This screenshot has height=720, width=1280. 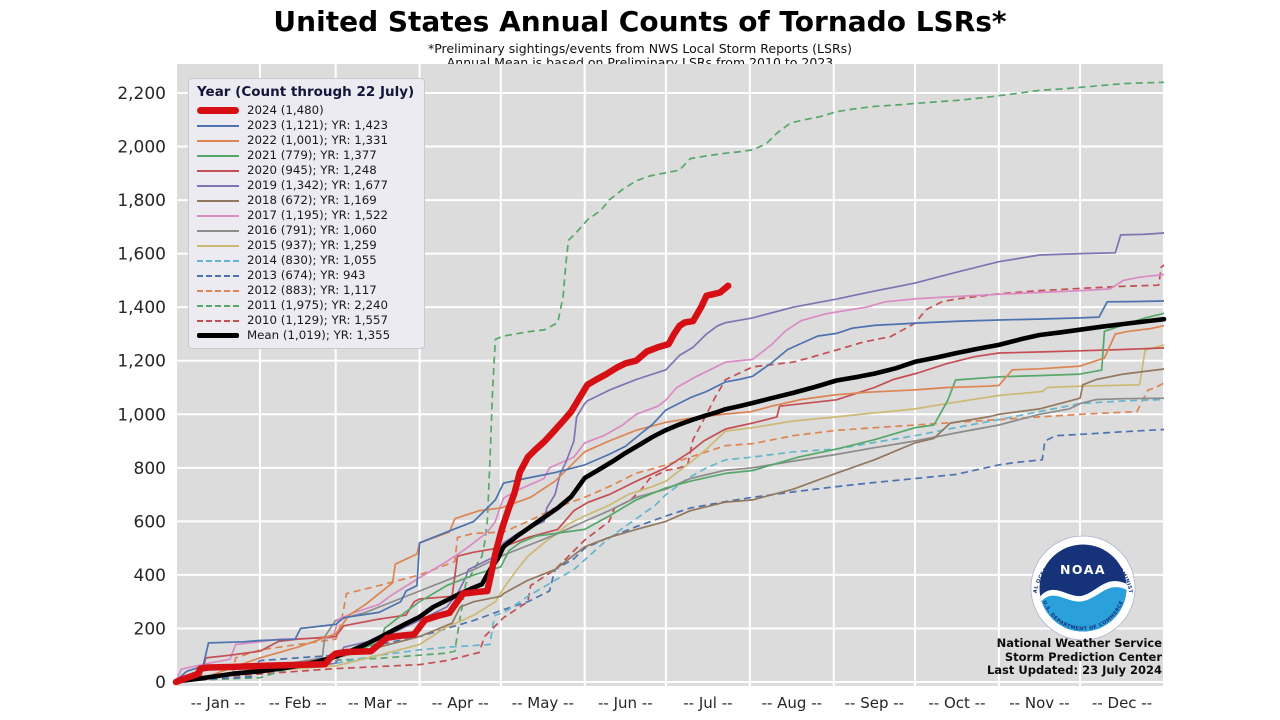 What do you see at coordinates (312, 154) in the screenshot?
I see `legend-label-2021: 2021 (779); YR: 1,377` at bounding box center [312, 154].